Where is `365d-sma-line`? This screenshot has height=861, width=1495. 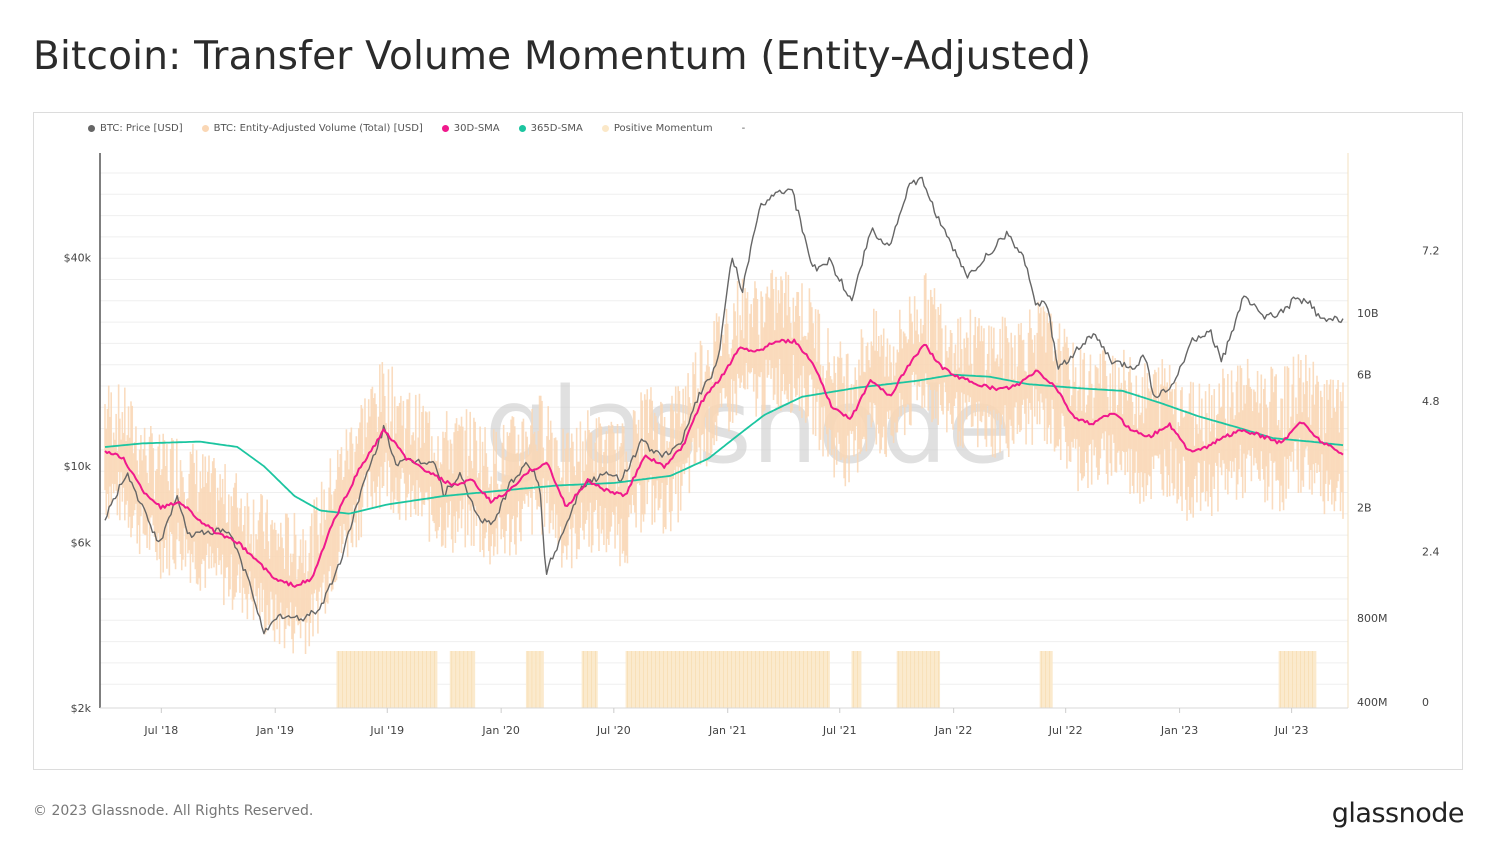
365d-sma-line is located at coordinates (724, 444).